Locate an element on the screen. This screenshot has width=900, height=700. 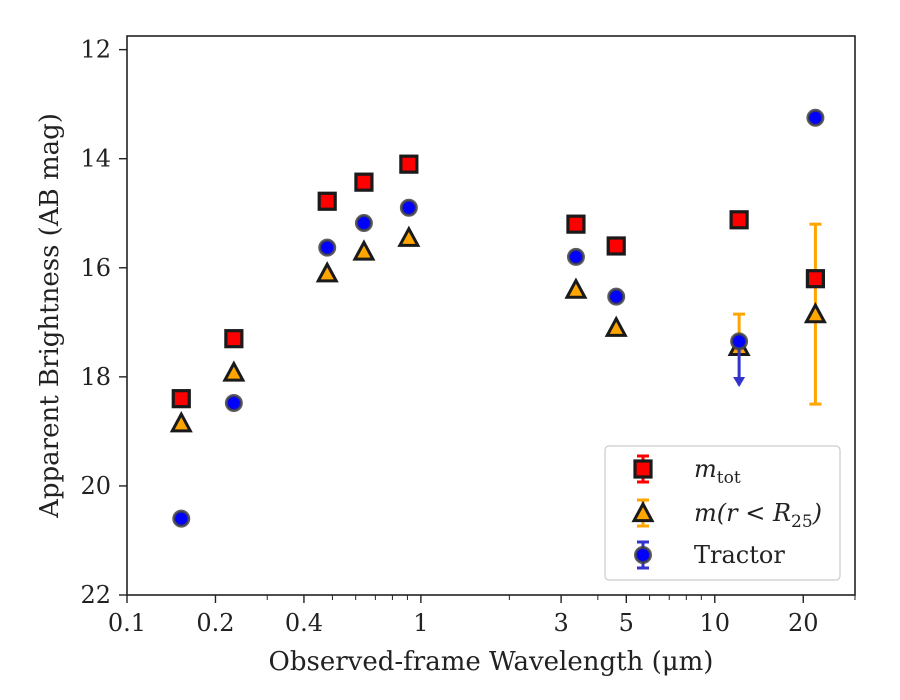
legend-label-mr25: m(r < R25) is located at coordinates (758, 515).